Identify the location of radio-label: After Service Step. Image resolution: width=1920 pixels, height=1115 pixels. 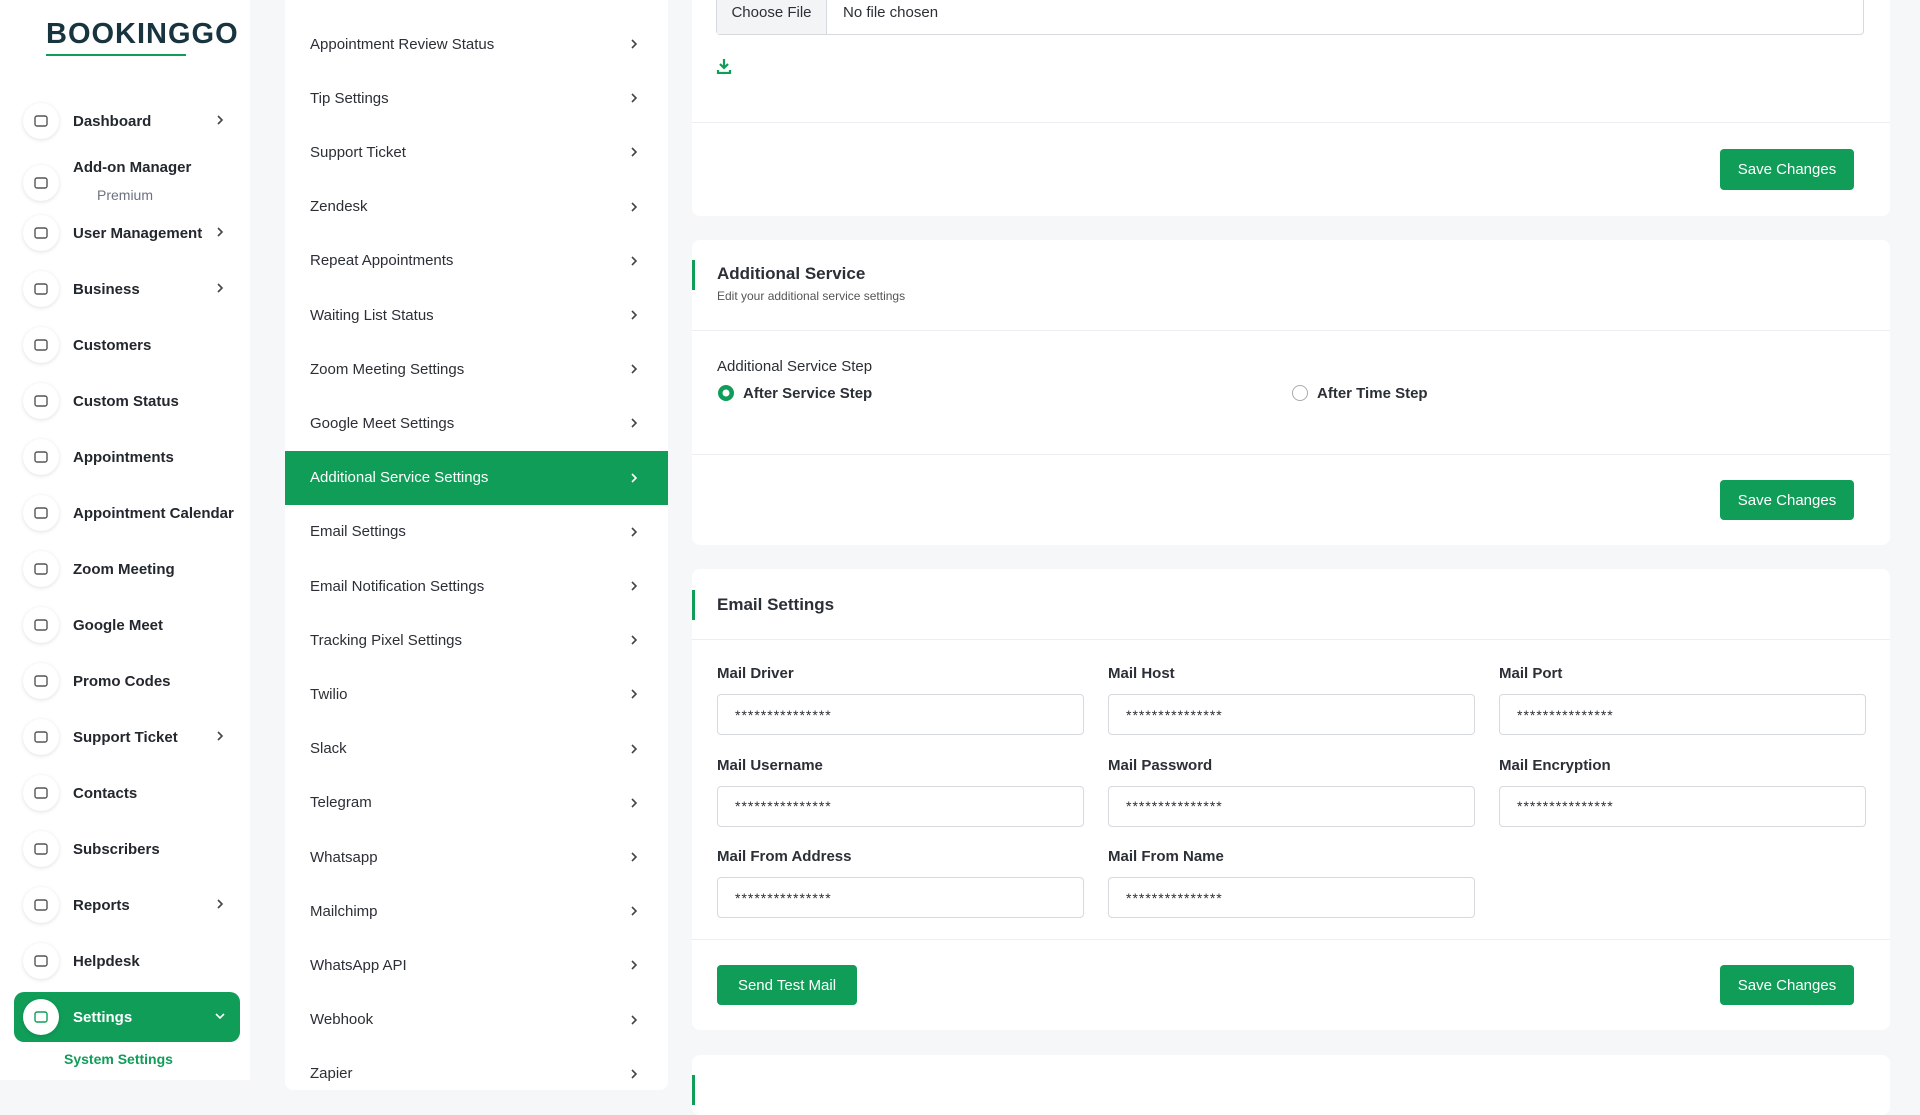
(808, 393).